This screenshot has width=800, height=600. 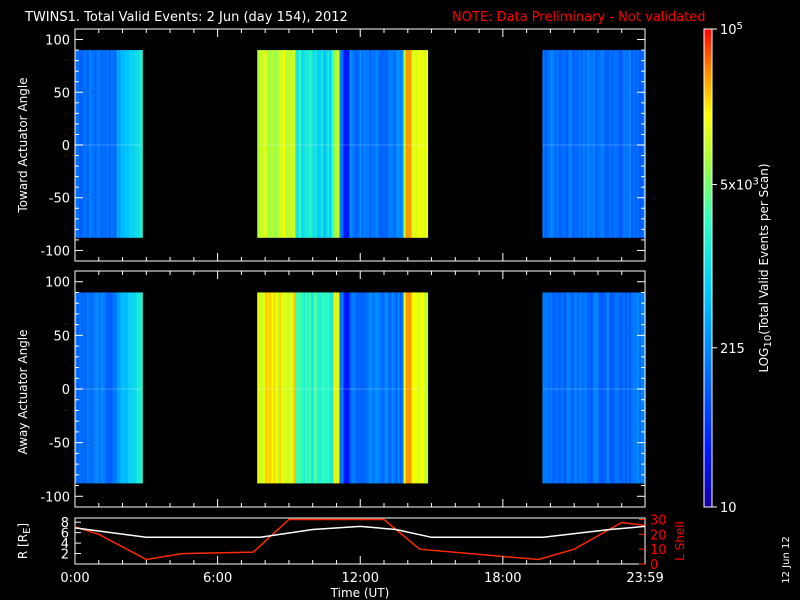 I want to click on y-tick-label: 0, so click(x=66, y=146).